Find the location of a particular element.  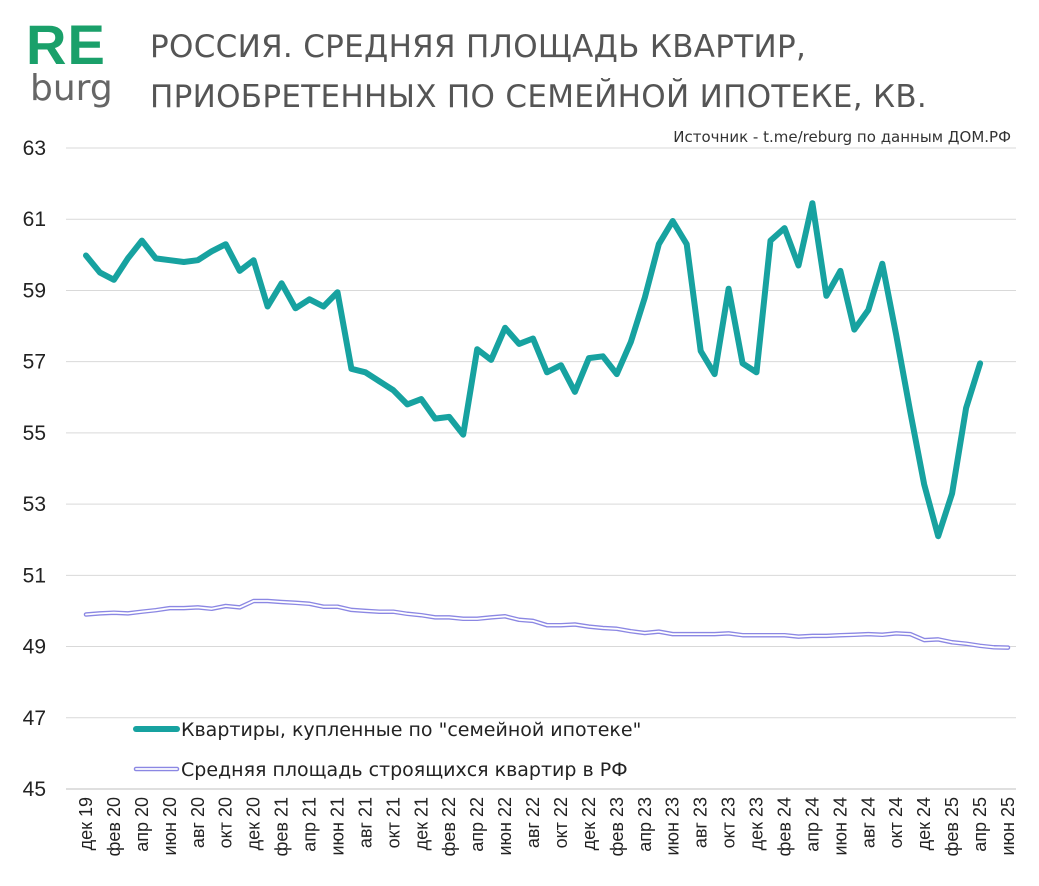

x-tick-label: авг 20 is located at coordinates (198, 822).